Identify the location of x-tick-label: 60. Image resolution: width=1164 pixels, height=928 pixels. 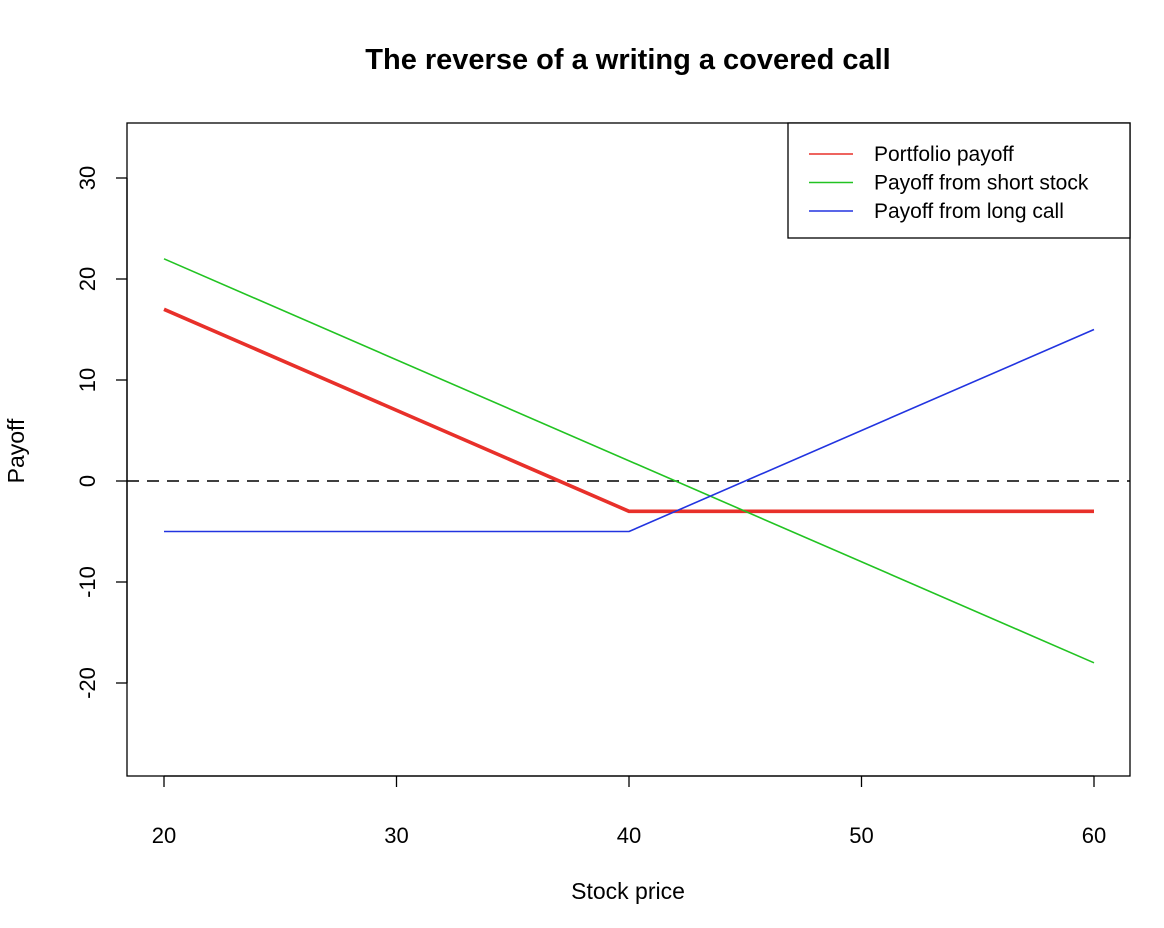
(1094, 835).